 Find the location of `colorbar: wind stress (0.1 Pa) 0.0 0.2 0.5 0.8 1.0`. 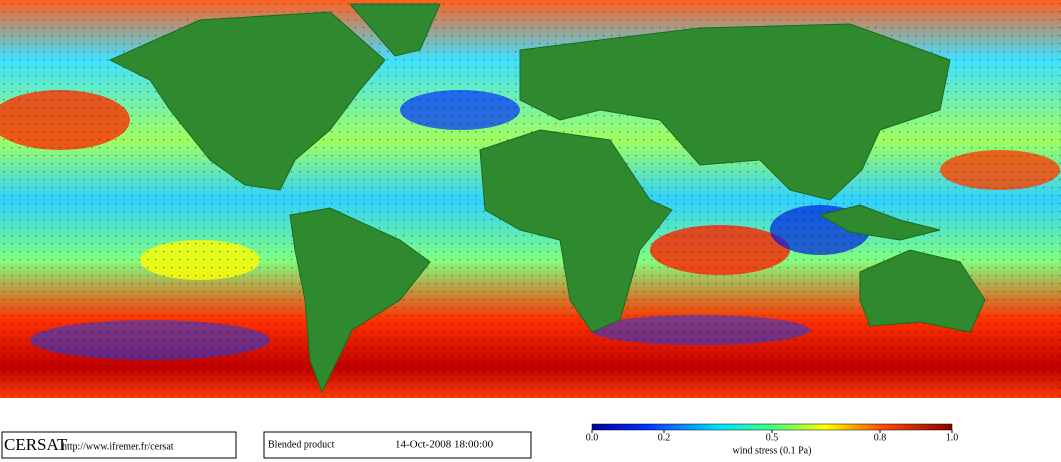

colorbar: wind stress (0.1 Pa) 0.0 0.2 0.5 0.8 1.0 is located at coordinates (772, 439).